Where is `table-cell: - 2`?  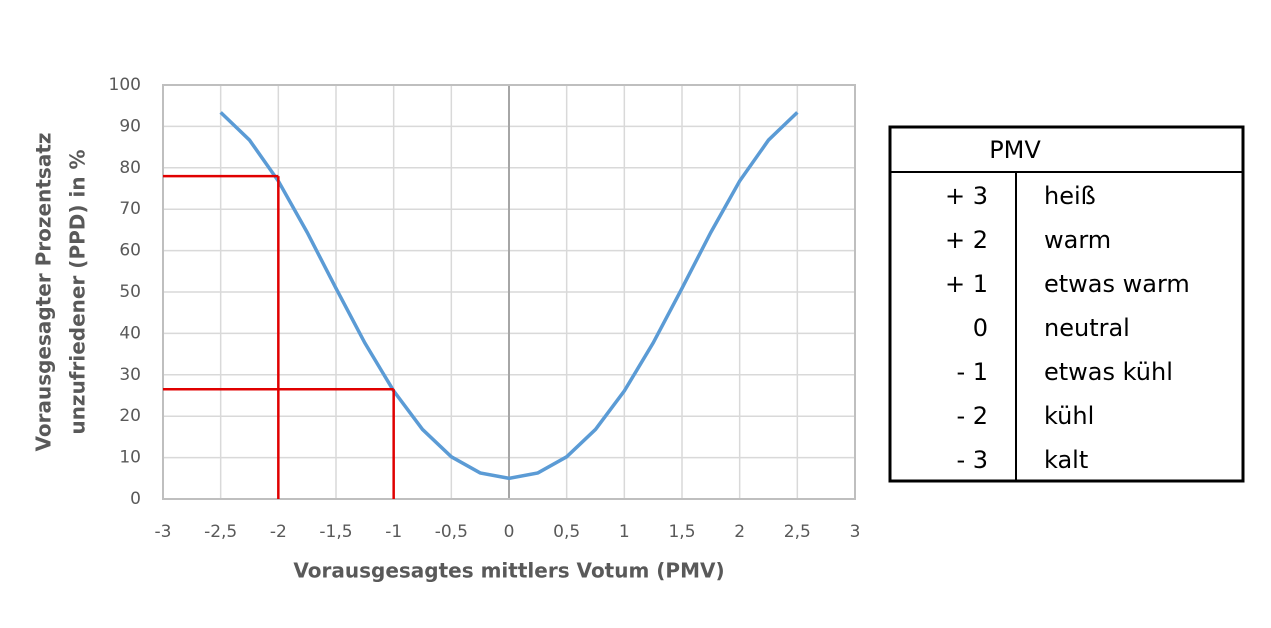
table-cell: - 2 is located at coordinates (972, 416).